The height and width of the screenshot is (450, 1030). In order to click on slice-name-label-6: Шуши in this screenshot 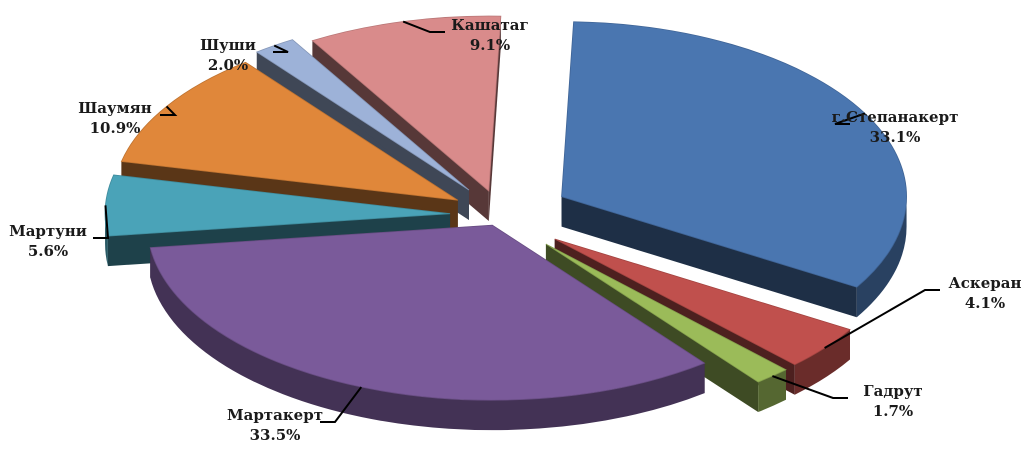, I will do `click(228, 45)`.